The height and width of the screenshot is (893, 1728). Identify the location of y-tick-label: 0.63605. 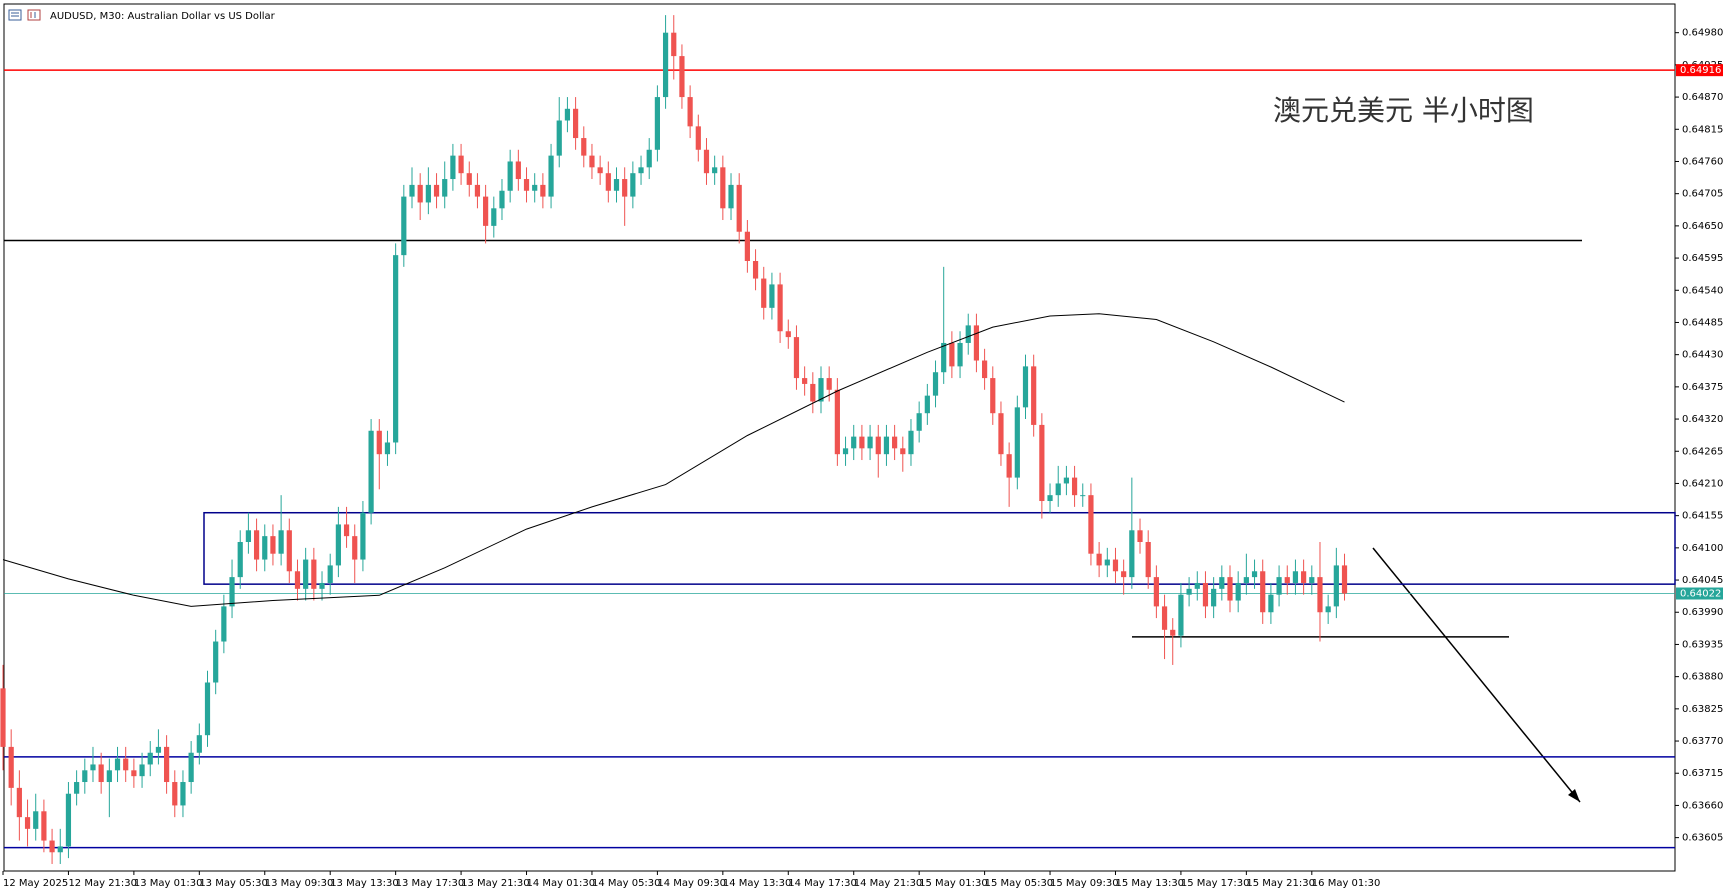
(1702, 838).